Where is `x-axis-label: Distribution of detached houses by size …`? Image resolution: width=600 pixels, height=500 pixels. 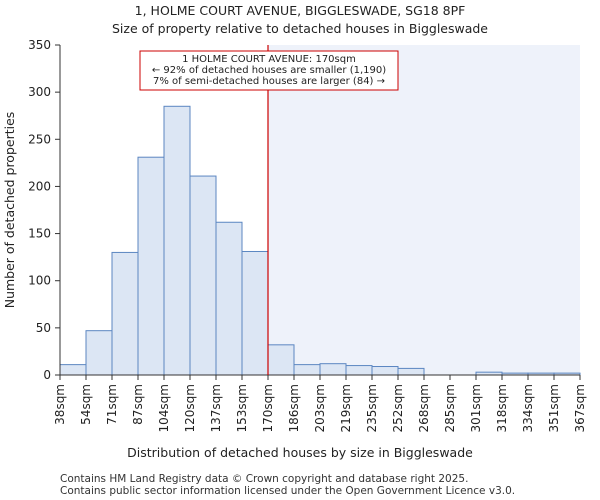 x-axis-label: Distribution of detached houses by size … is located at coordinates (300, 452).